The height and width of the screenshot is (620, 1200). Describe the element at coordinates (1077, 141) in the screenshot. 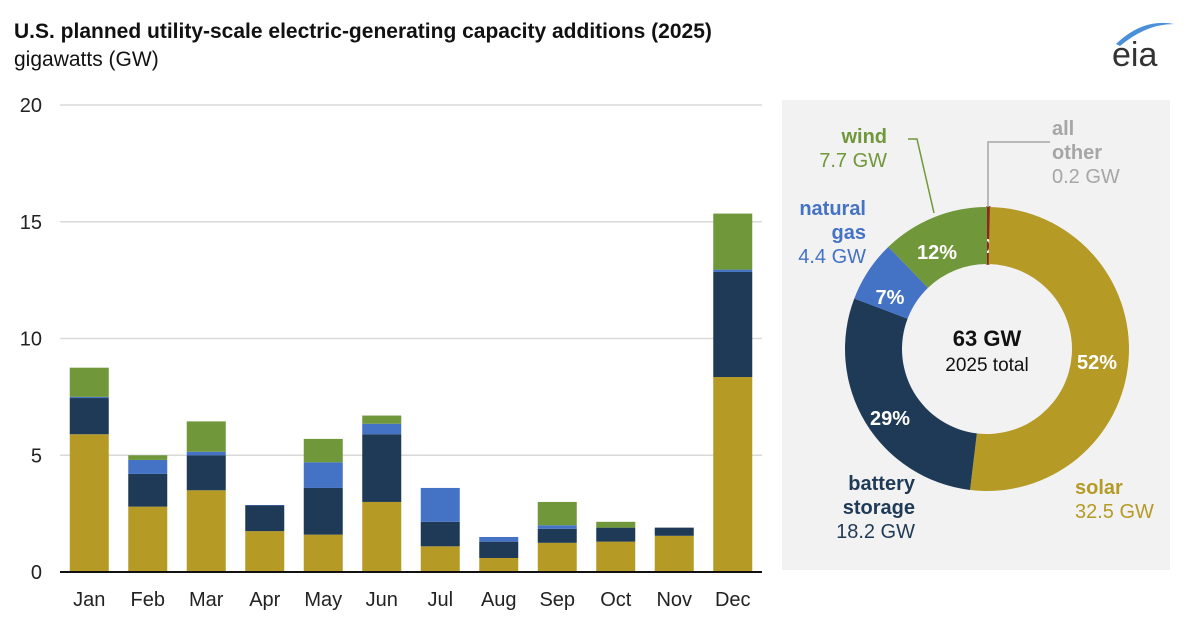

I see `slice-label: all other` at that location.